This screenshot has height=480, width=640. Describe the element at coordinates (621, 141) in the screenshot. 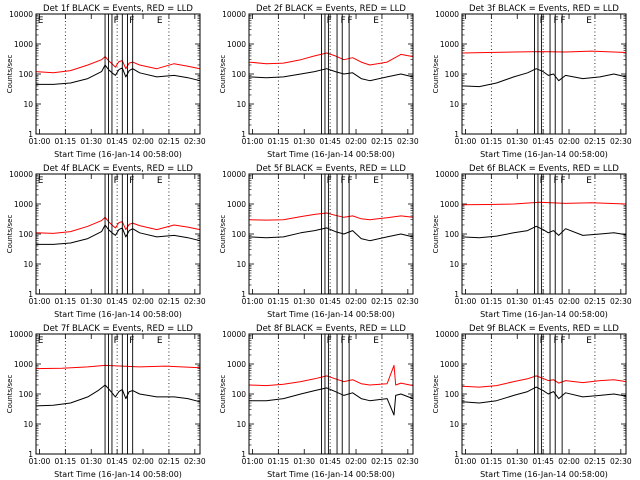

I see `x-tick-label: 02:30` at that location.